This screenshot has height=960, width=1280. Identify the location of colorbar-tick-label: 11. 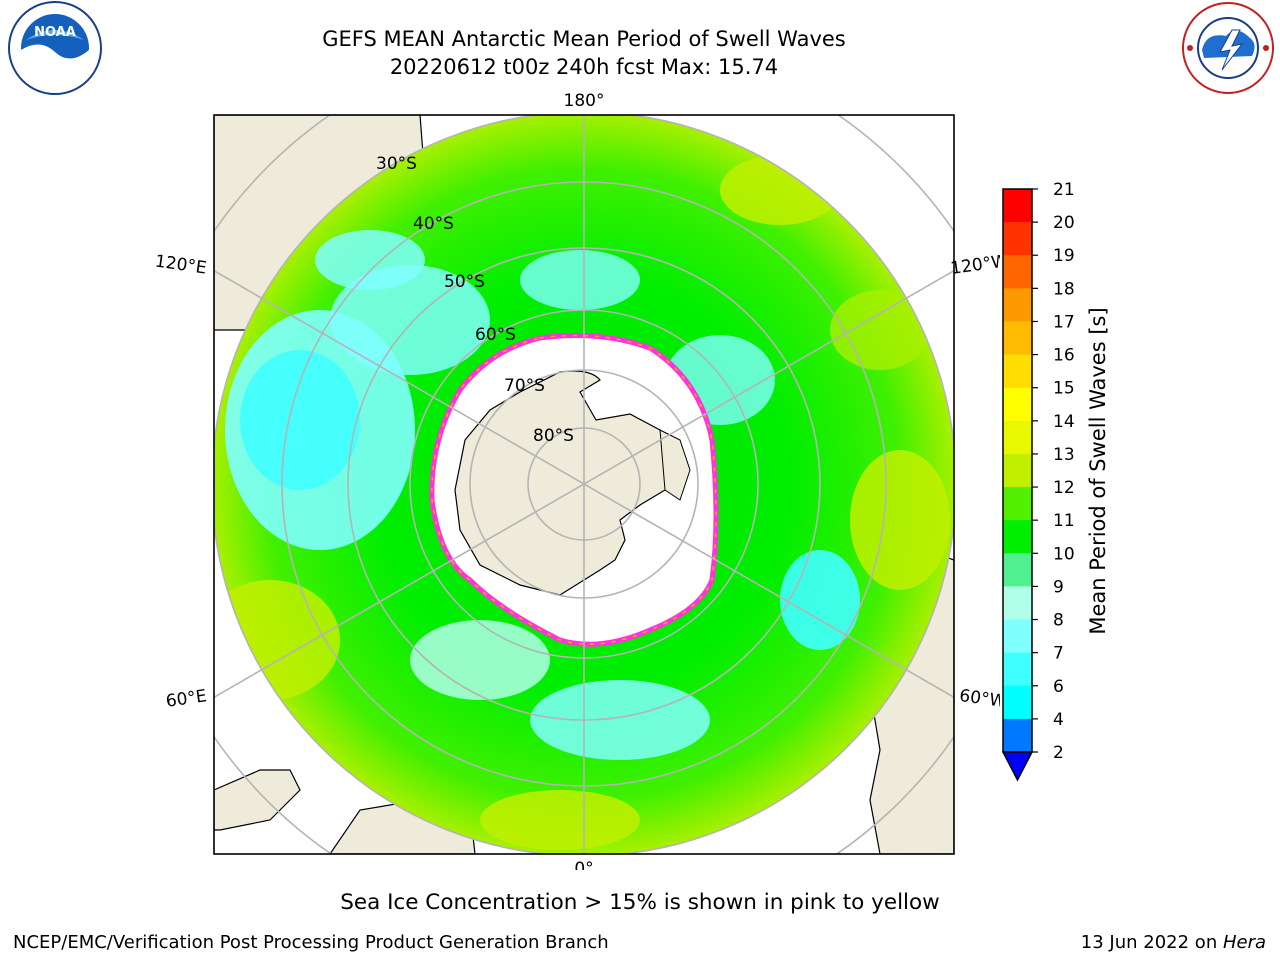
(1064, 521).